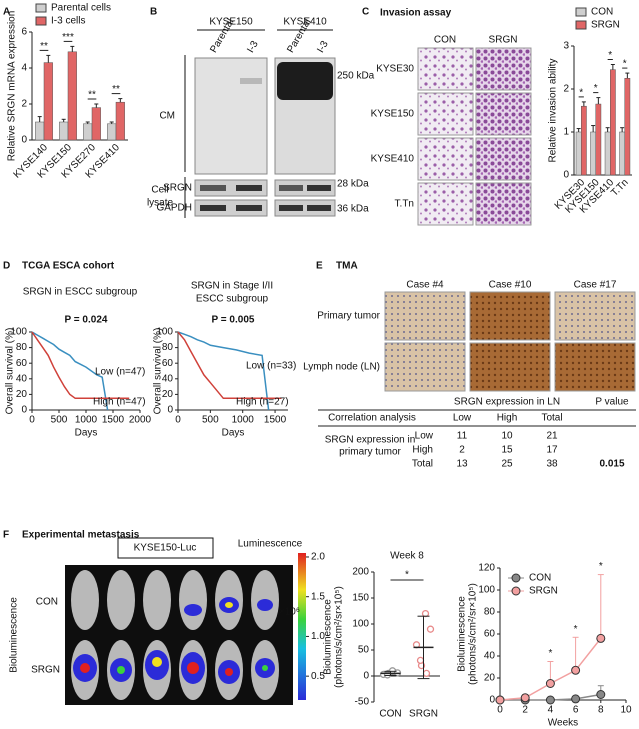  I want to click on model-label: KYSE150-Luc, so click(165, 548).